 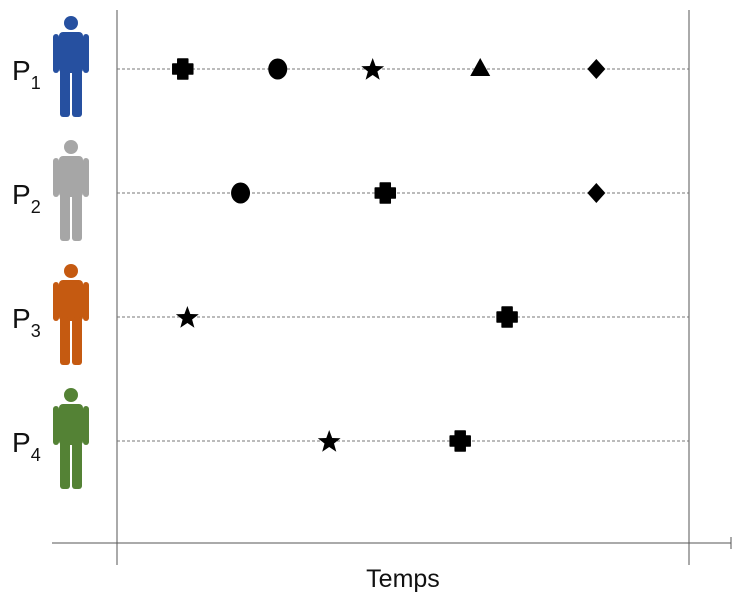 I want to click on participant-label: P4, so click(x=26, y=446).